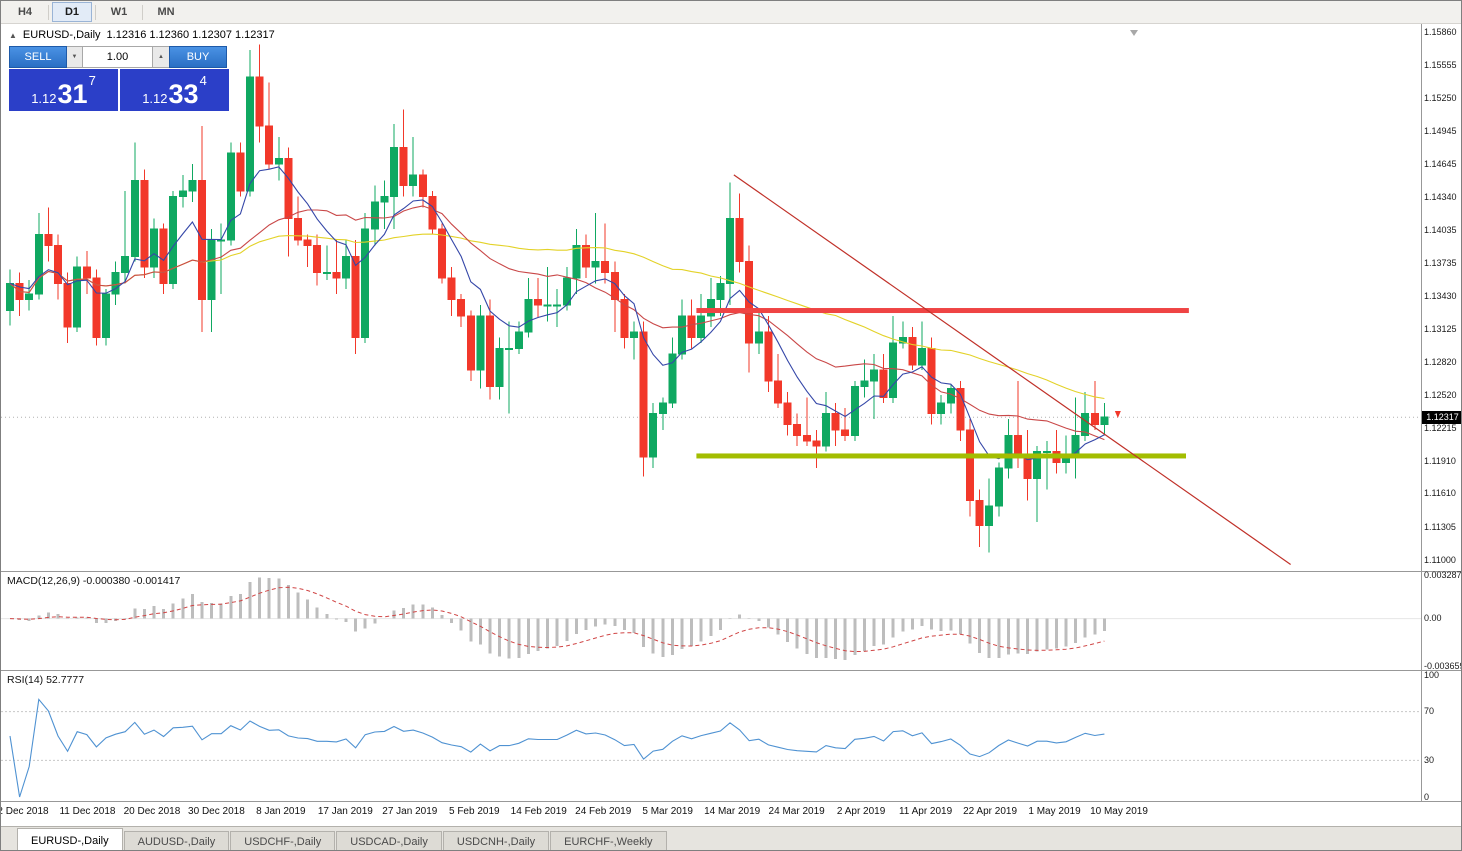 This screenshot has height=851, width=1462. What do you see at coordinates (216, 811) in the screenshot?
I see `date-label: 30 Dec 2018` at bounding box center [216, 811].